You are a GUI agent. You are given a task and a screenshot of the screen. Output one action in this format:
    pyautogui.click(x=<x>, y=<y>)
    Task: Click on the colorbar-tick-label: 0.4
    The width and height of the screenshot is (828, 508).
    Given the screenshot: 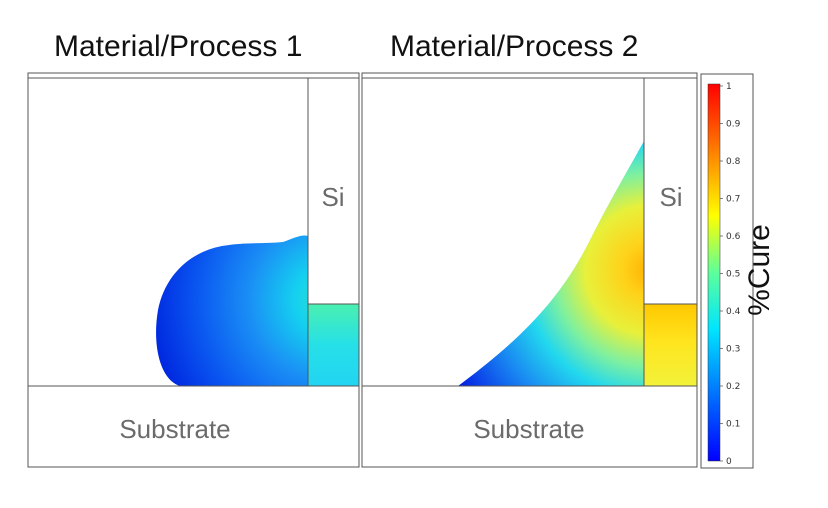 What is the action you would take?
    pyautogui.click(x=733, y=312)
    